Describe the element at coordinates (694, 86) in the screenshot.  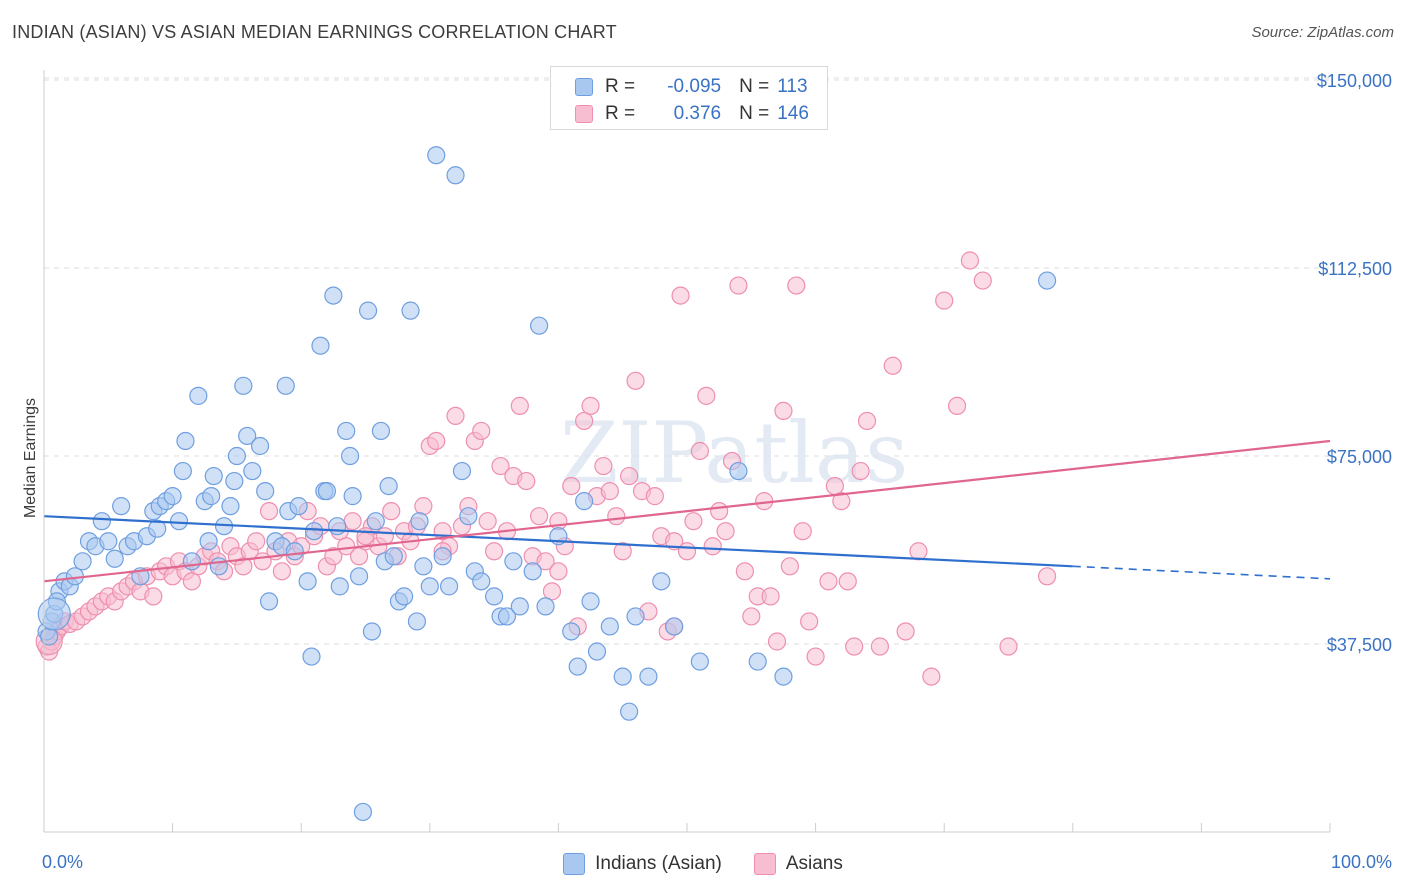
I see `r-value: -0.095` at that location.